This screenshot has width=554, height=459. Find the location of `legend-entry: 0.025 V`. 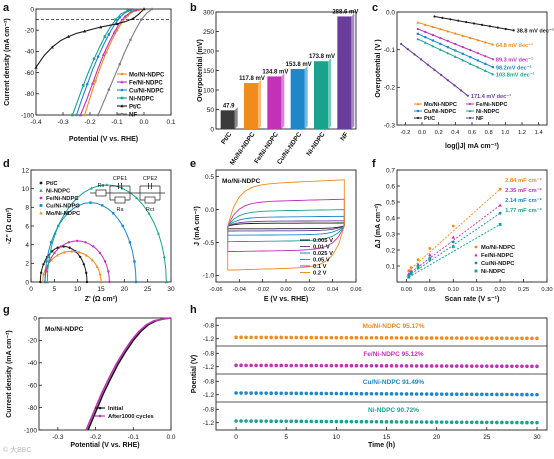

legend-entry: 0.025 V is located at coordinates (323, 254).